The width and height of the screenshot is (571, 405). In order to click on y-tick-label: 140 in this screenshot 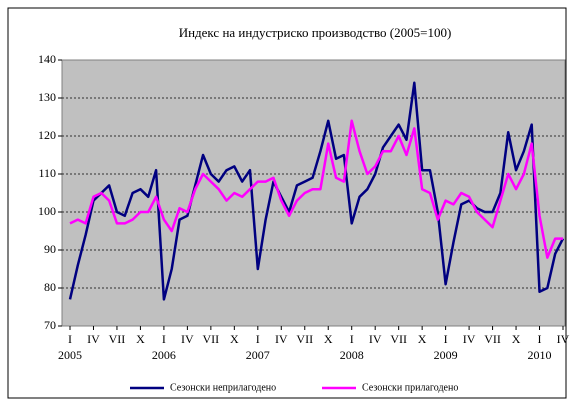, I will do `click(47, 59)`.